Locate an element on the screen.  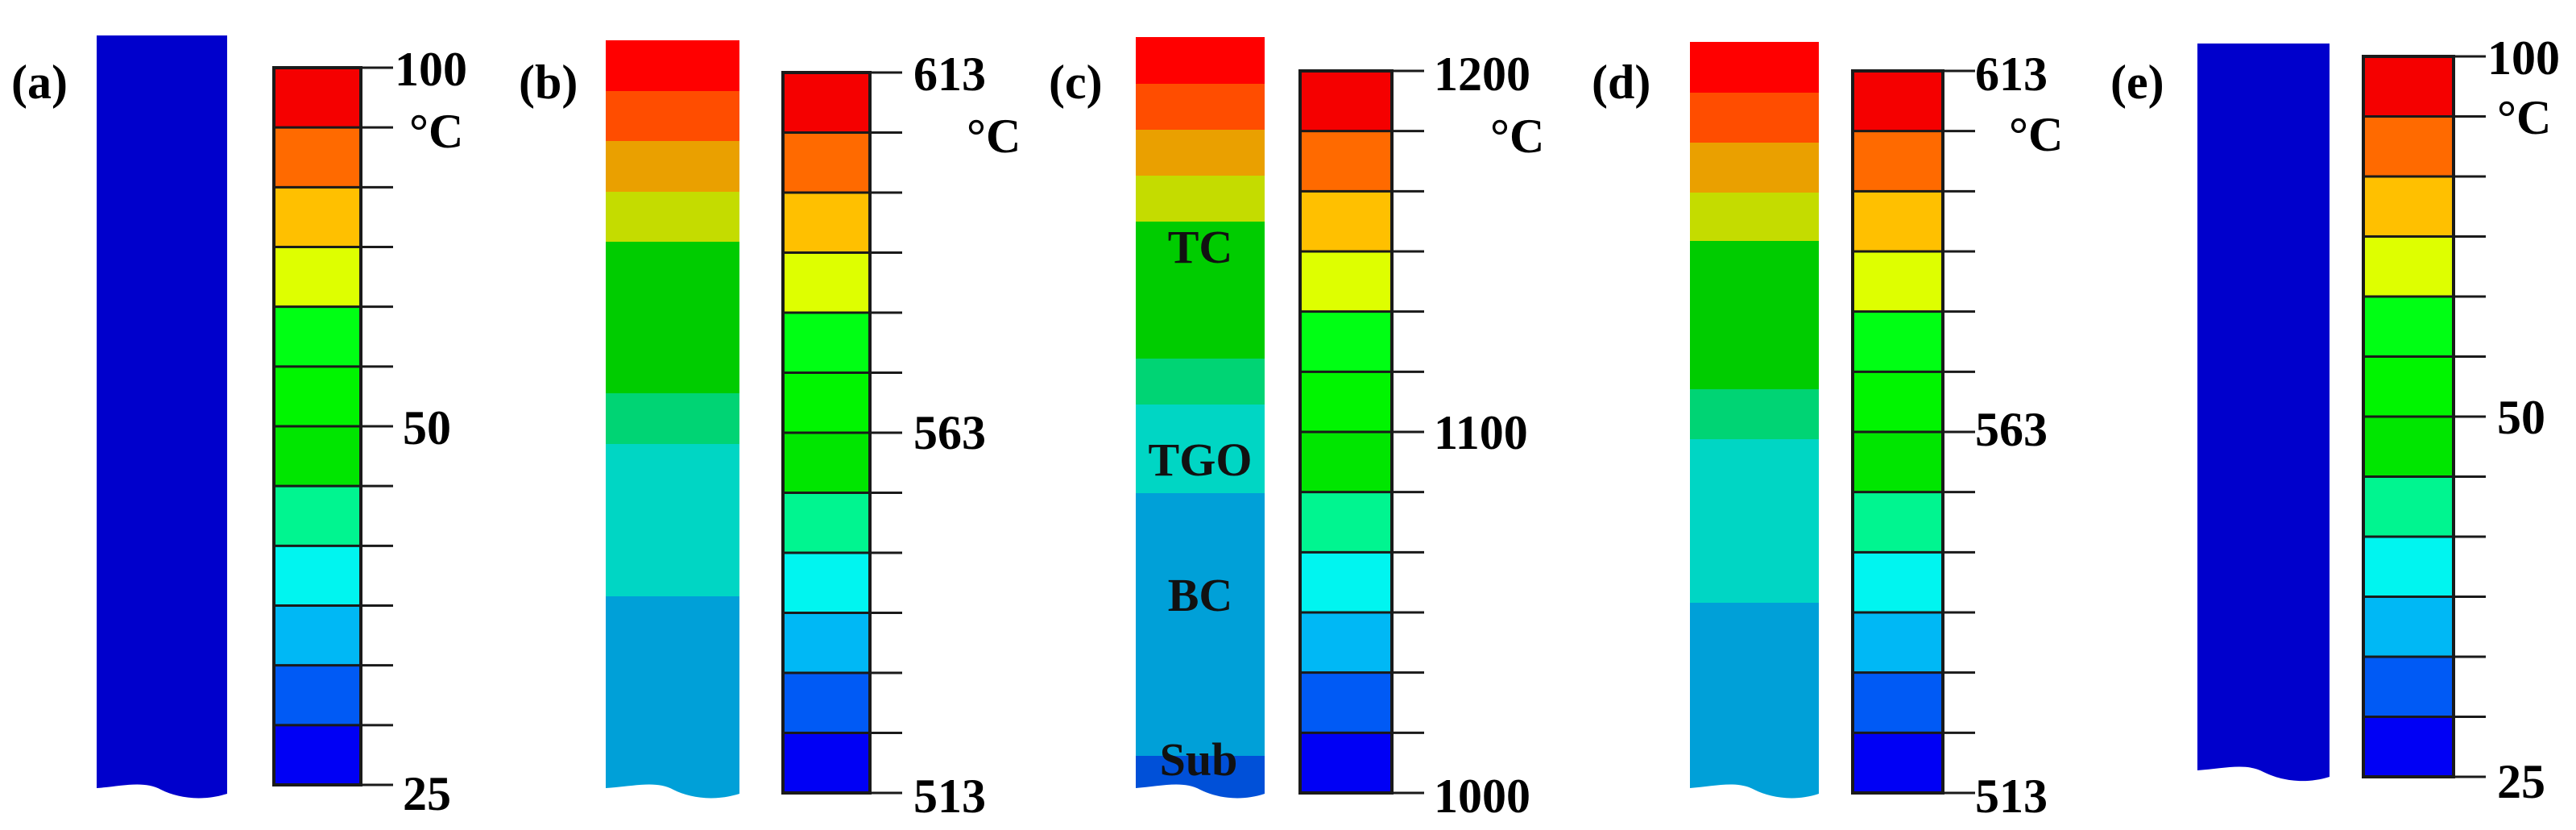
panel-d-strip is located at coordinates (1754, 420).